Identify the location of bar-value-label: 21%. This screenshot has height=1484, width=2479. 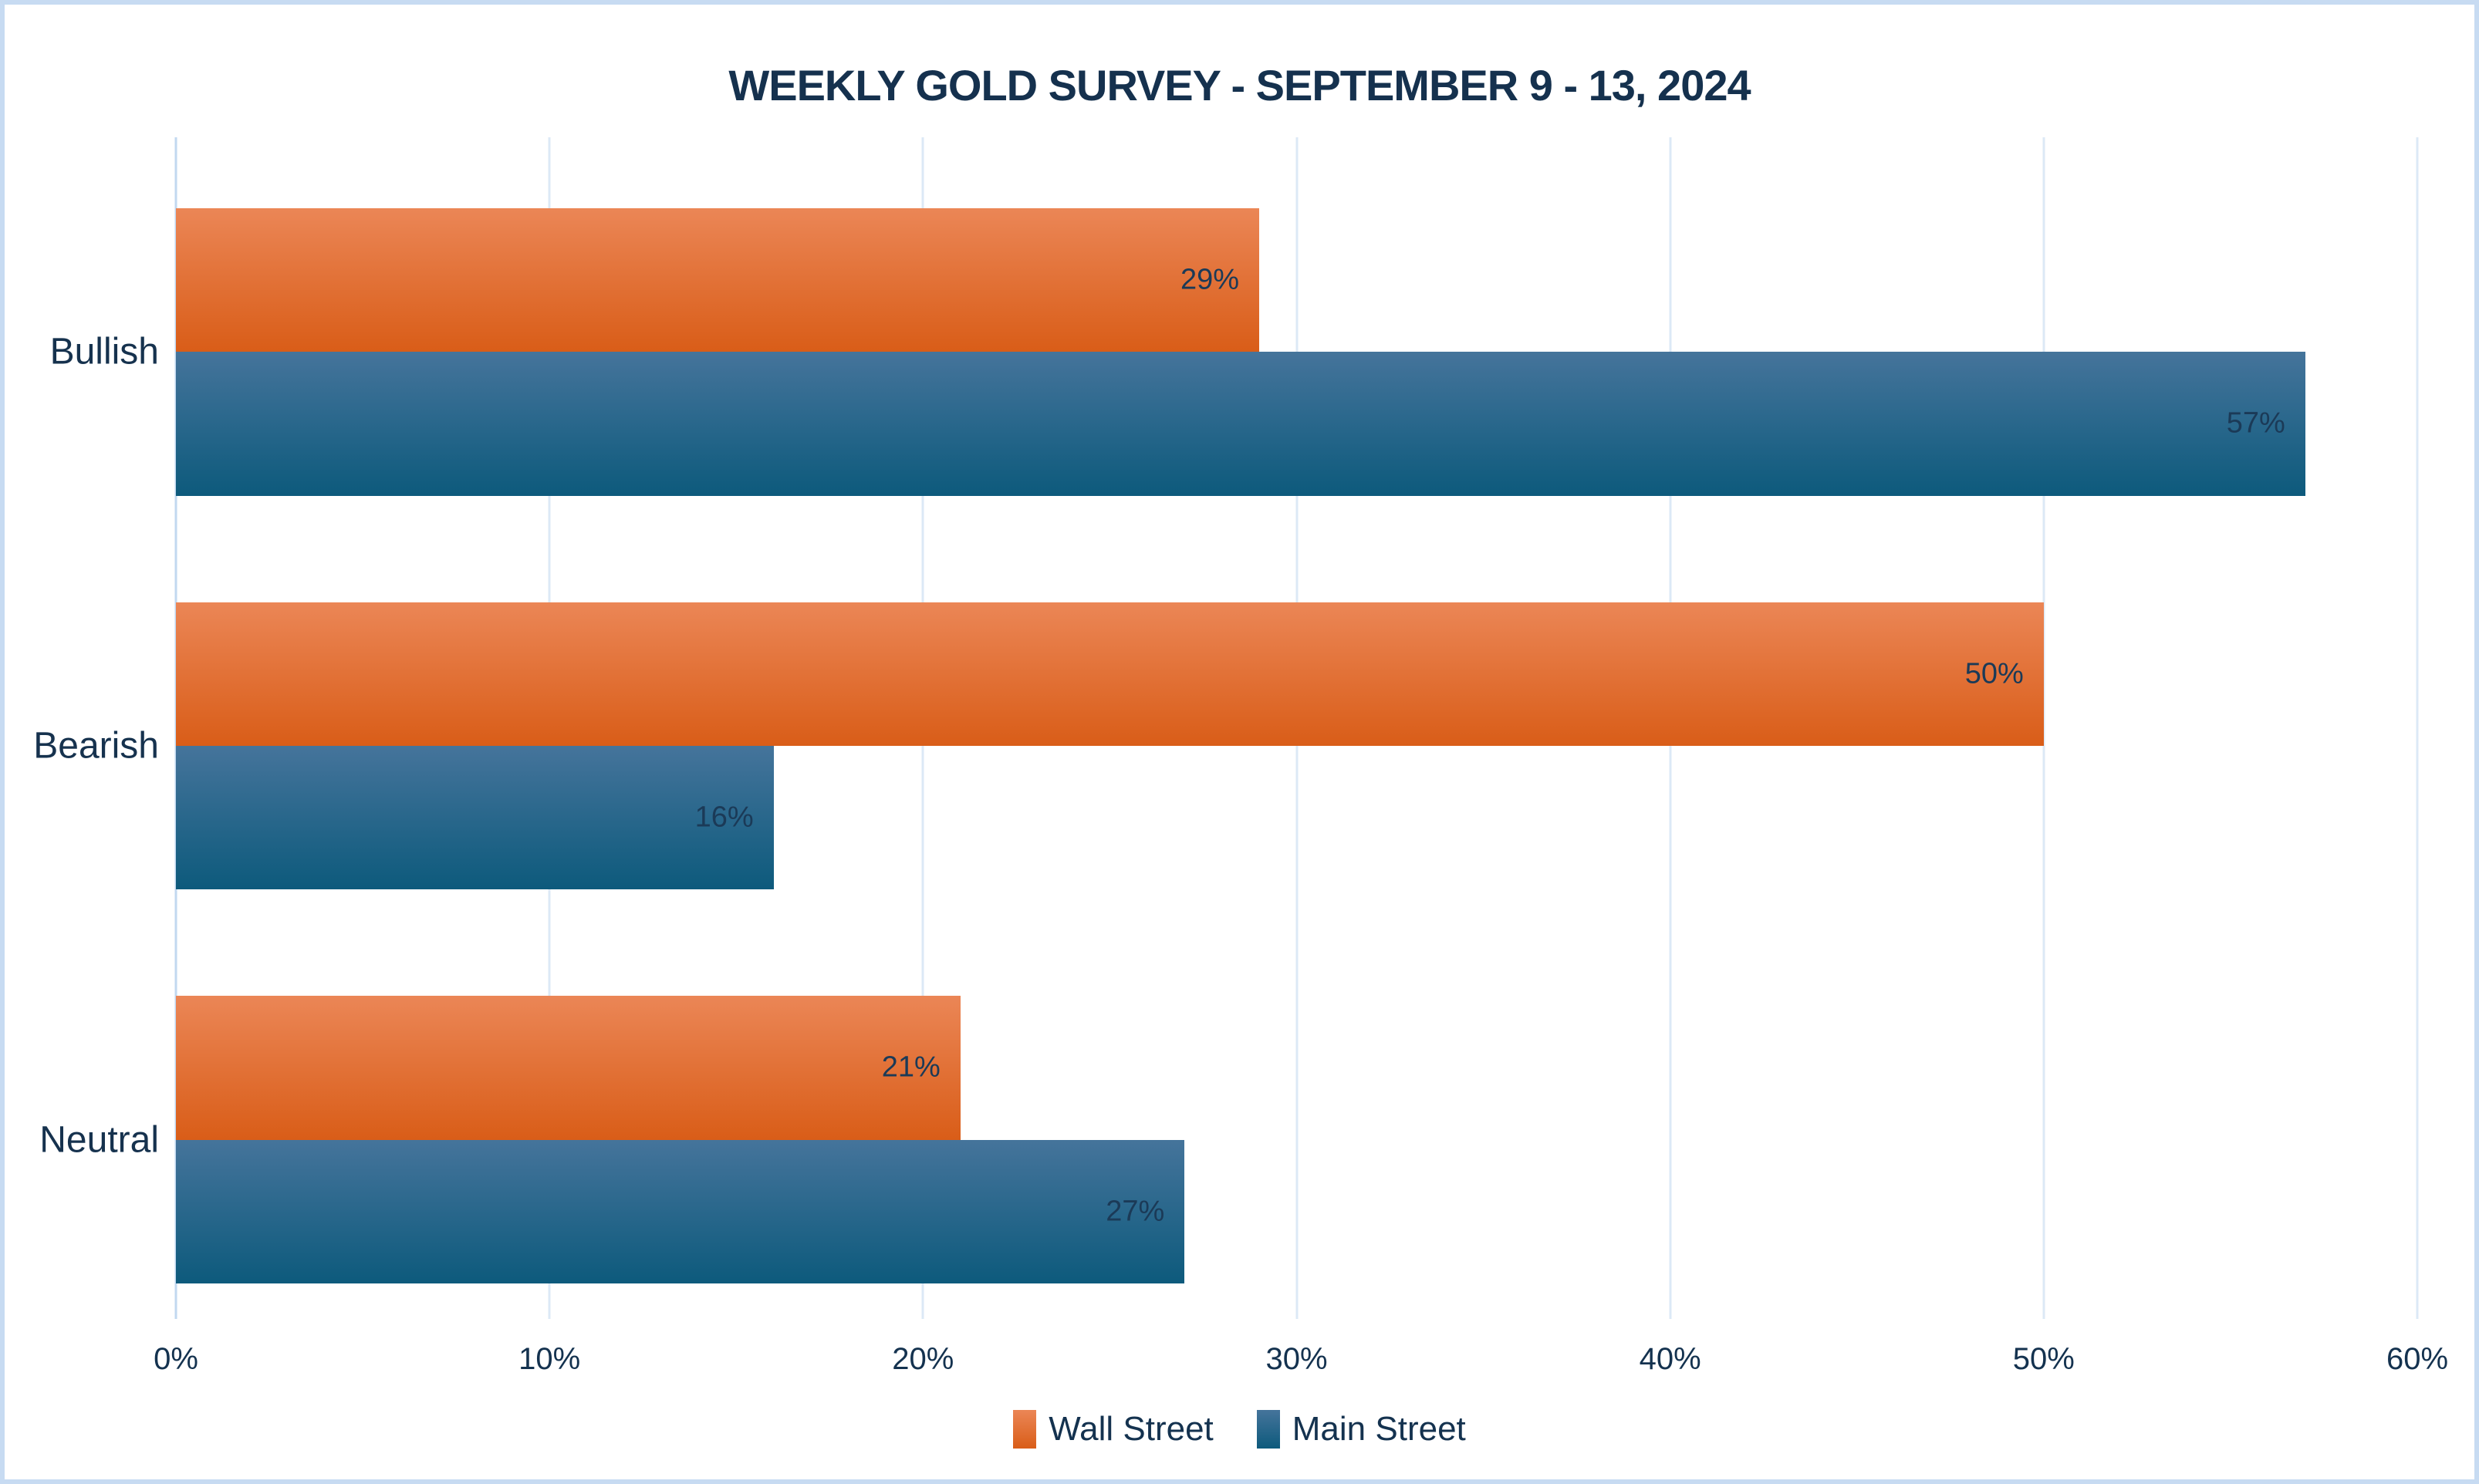
(911, 1067).